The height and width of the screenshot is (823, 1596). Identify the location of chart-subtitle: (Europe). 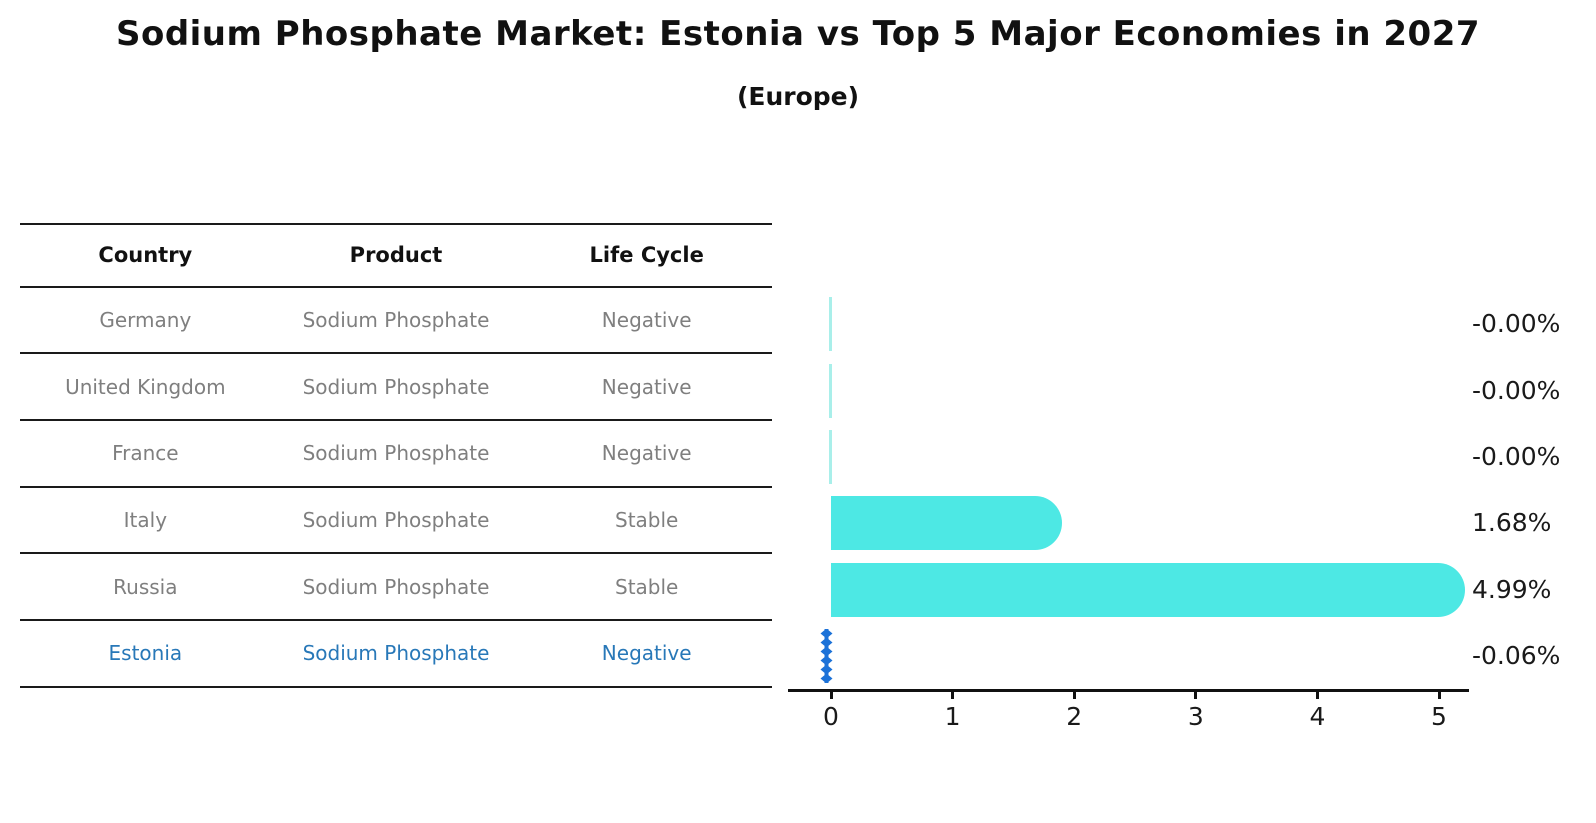
(798, 96).